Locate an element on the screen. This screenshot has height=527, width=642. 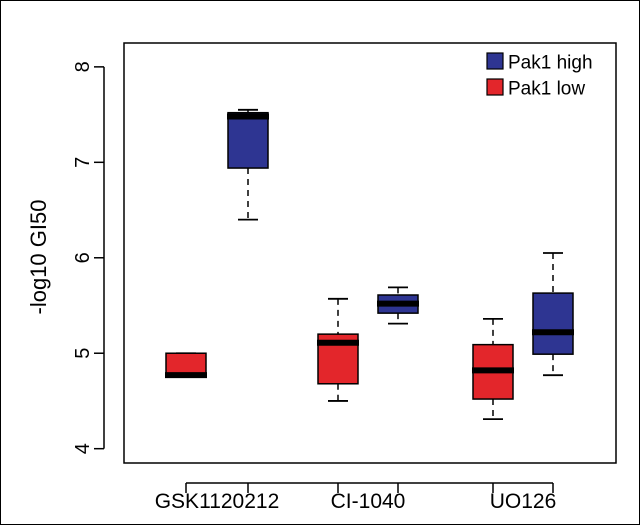
box-uo126-pak1-low is located at coordinates (493, 368).